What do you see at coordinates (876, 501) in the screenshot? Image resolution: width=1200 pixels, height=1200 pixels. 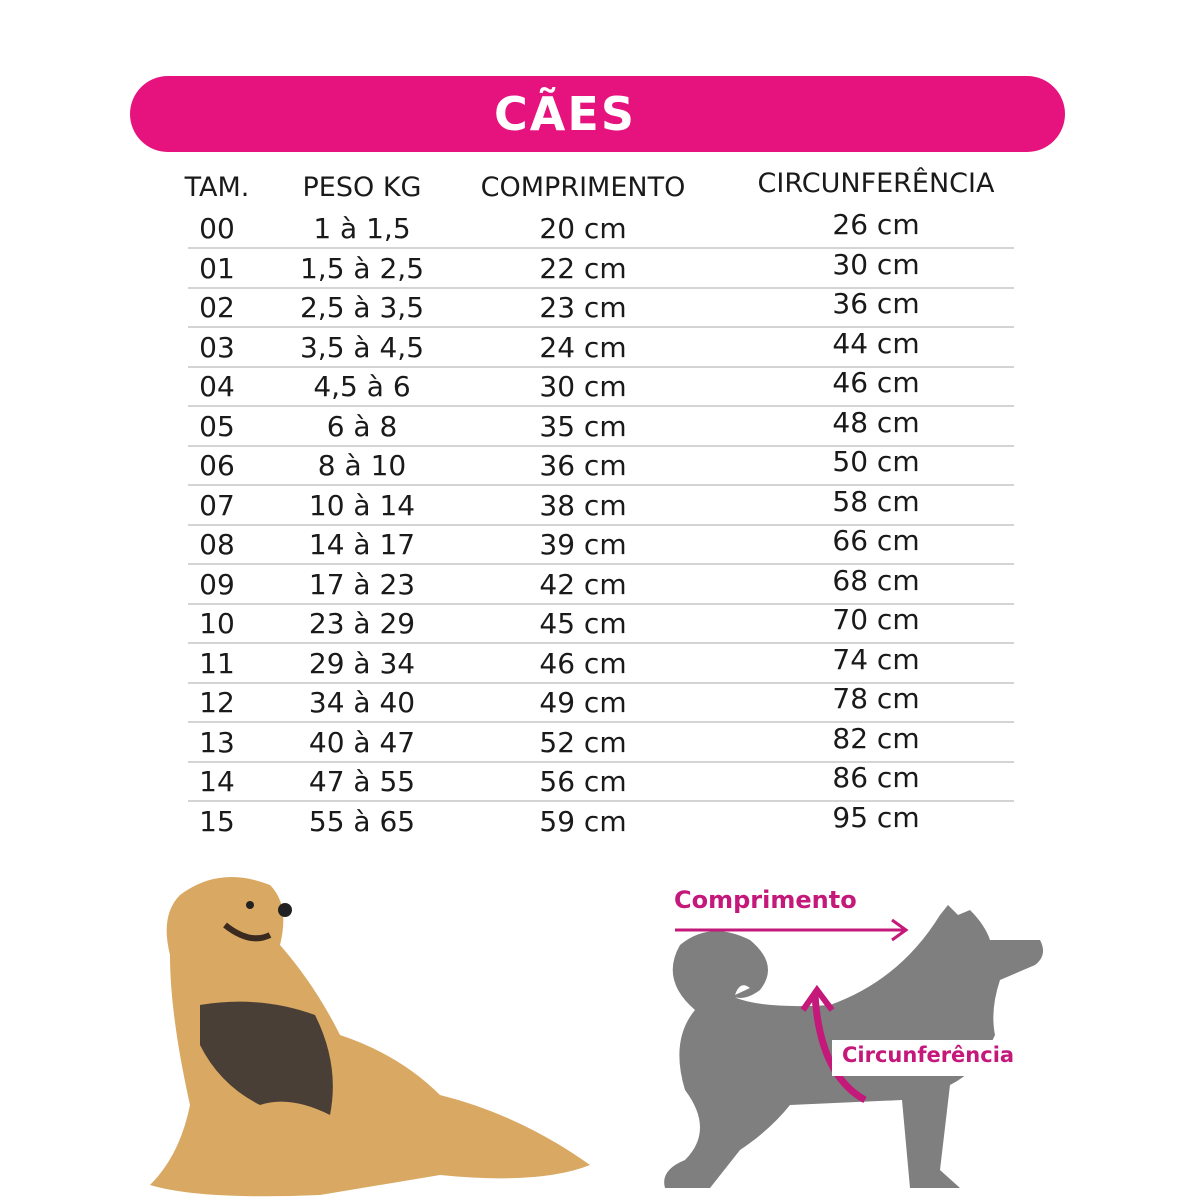 I see `cell-girth: 58 cm` at bounding box center [876, 501].